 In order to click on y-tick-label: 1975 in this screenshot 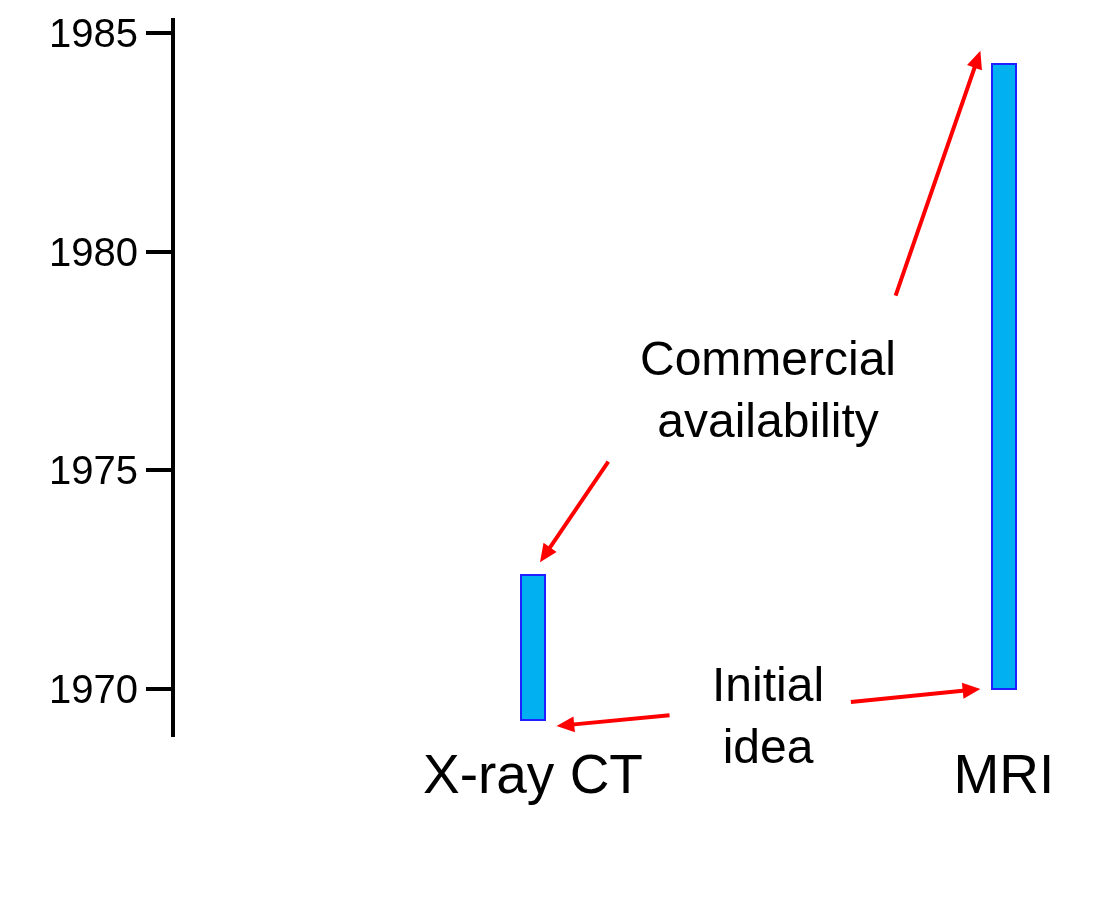, I will do `click(93, 470)`.